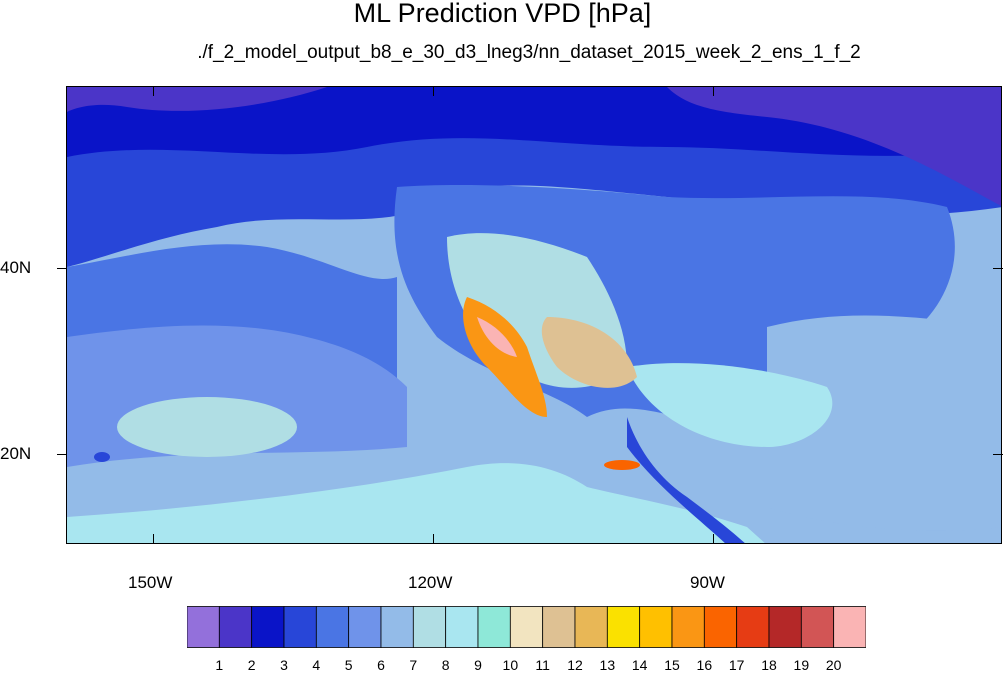 The image size is (1005, 673). I want to click on pacific-pale-patch, so click(207, 427).